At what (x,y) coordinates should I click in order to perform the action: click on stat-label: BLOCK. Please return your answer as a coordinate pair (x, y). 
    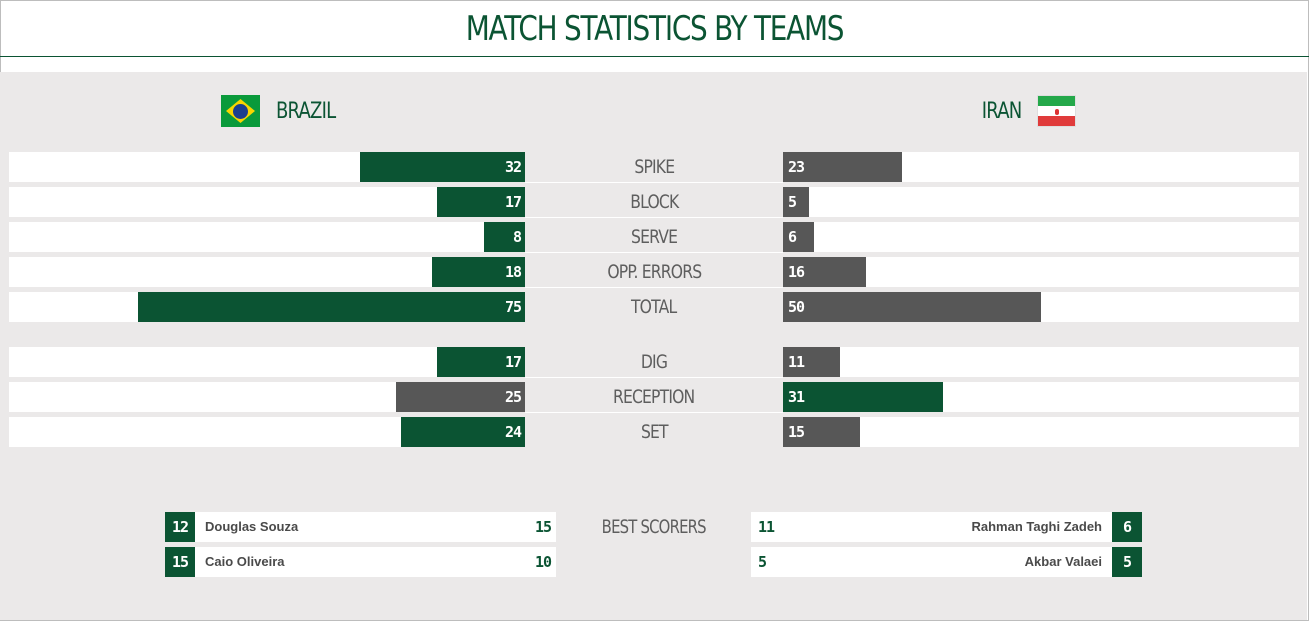
    Looking at the image, I should click on (654, 202).